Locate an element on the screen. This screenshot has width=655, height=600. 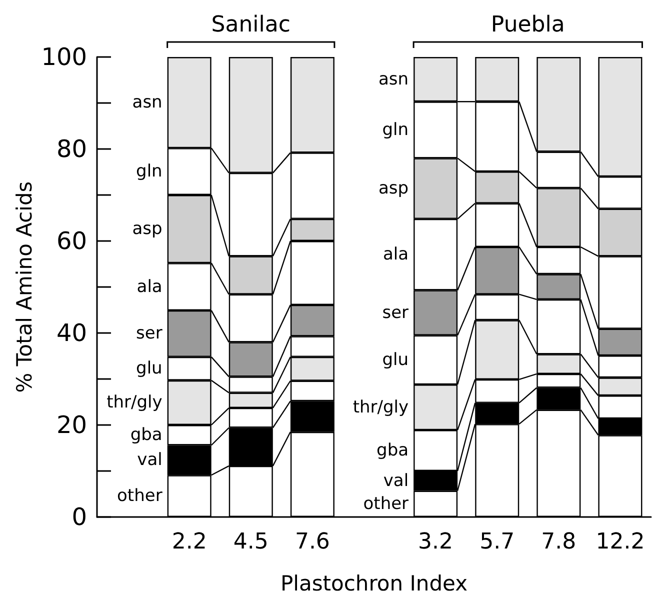
text: gln is located at coordinates (149, 172).